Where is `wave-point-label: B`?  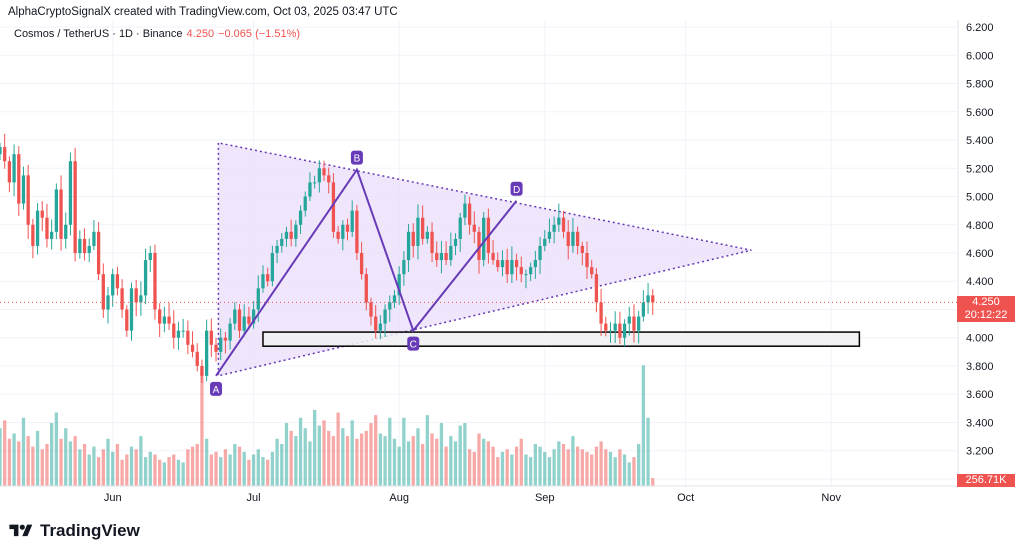
wave-point-label: B is located at coordinates (357, 159).